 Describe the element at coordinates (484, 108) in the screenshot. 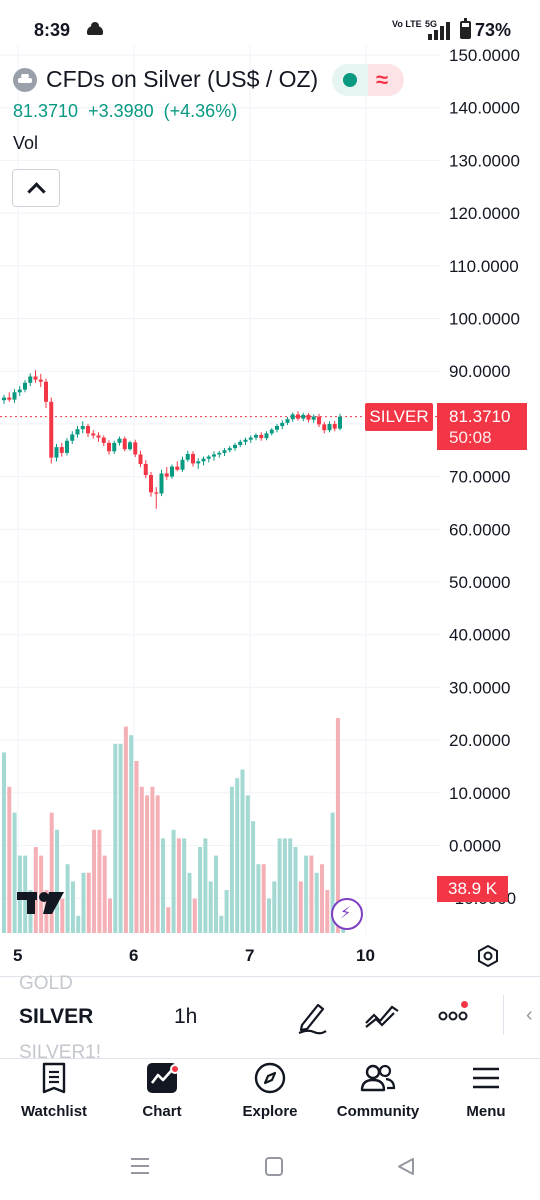

I see `price-axis-label: 140.0000` at that location.